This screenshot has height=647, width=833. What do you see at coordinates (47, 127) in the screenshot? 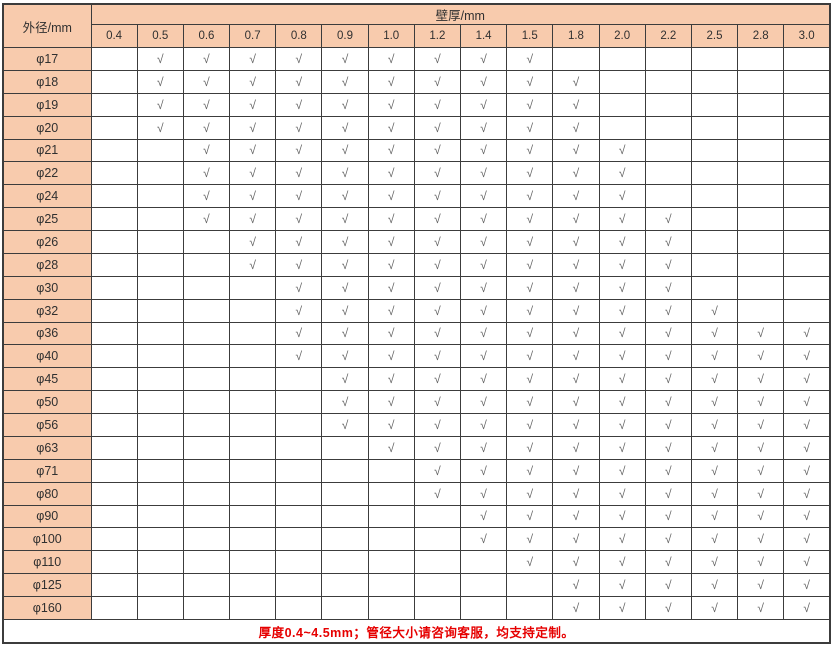
I see `row-header-φ20: φ20` at bounding box center [47, 127].